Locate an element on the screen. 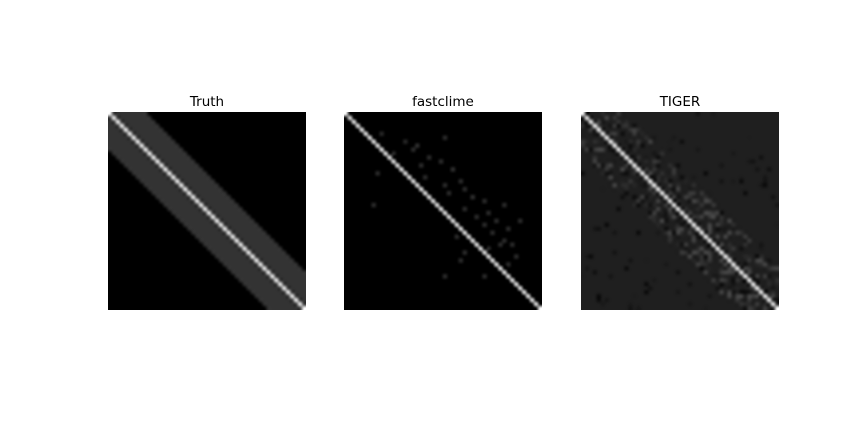  panel-title: fastclime is located at coordinates (443, 102).